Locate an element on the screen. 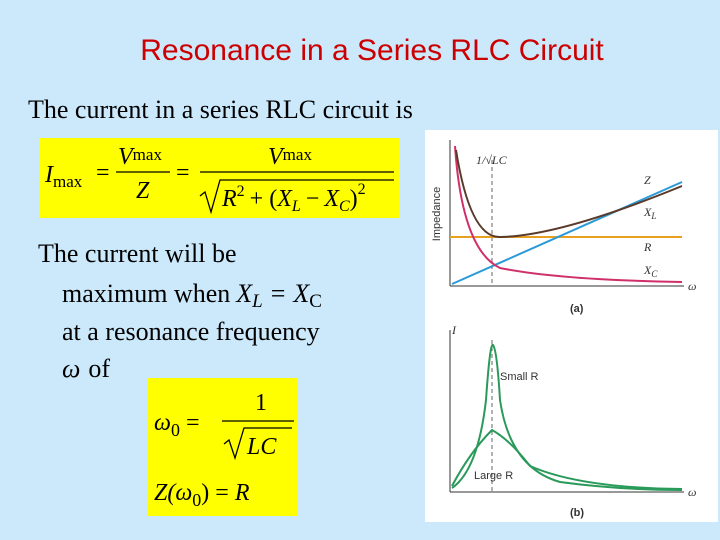  title: Resonance in a Series RLC Circuit is located at coordinates (372, 50).